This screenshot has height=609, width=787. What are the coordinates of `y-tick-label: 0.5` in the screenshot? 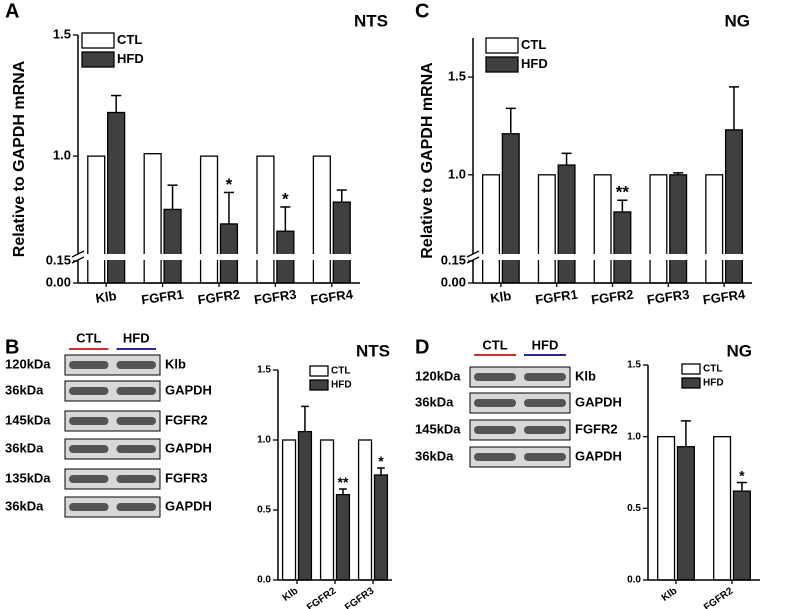 It's located at (634, 508).